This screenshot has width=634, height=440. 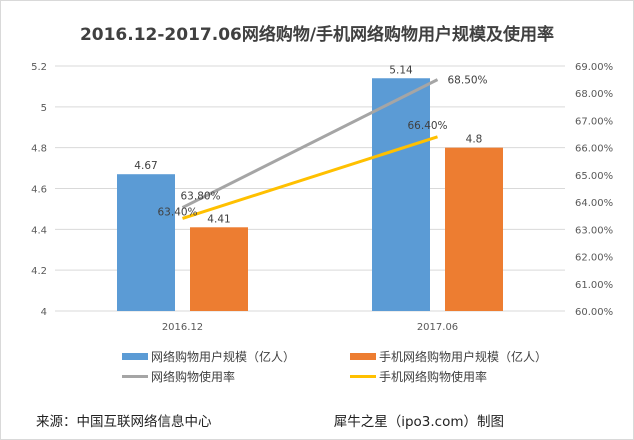 I want to click on line-data-label: 63.40%, so click(x=178, y=212).